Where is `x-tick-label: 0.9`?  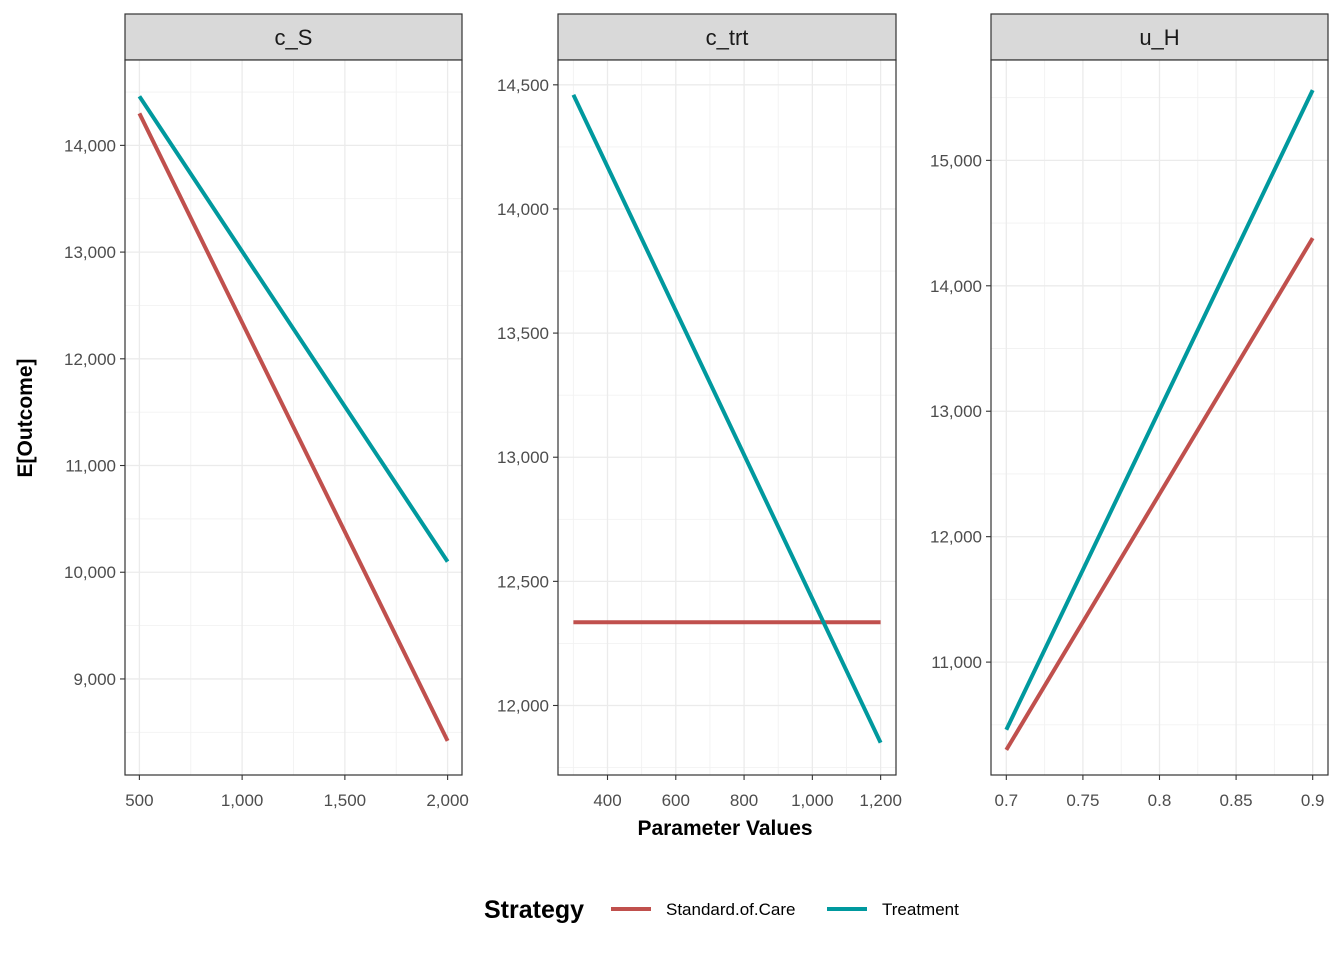 x-tick-label: 0.9 is located at coordinates (1313, 800).